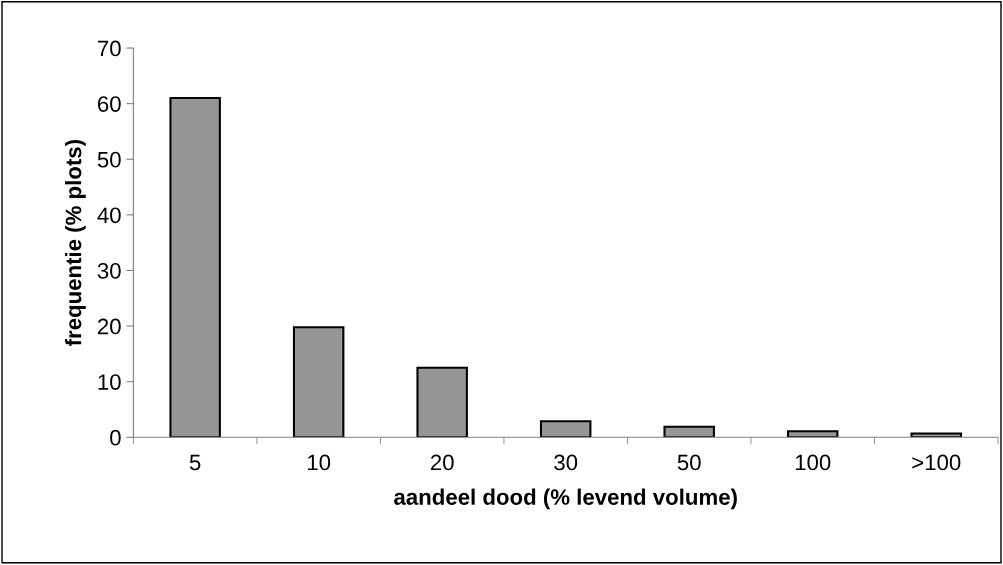 This screenshot has height=565, width=1003. Describe the element at coordinates (109, 382) in the screenshot. I see `y-tick-label: 10` at that location.